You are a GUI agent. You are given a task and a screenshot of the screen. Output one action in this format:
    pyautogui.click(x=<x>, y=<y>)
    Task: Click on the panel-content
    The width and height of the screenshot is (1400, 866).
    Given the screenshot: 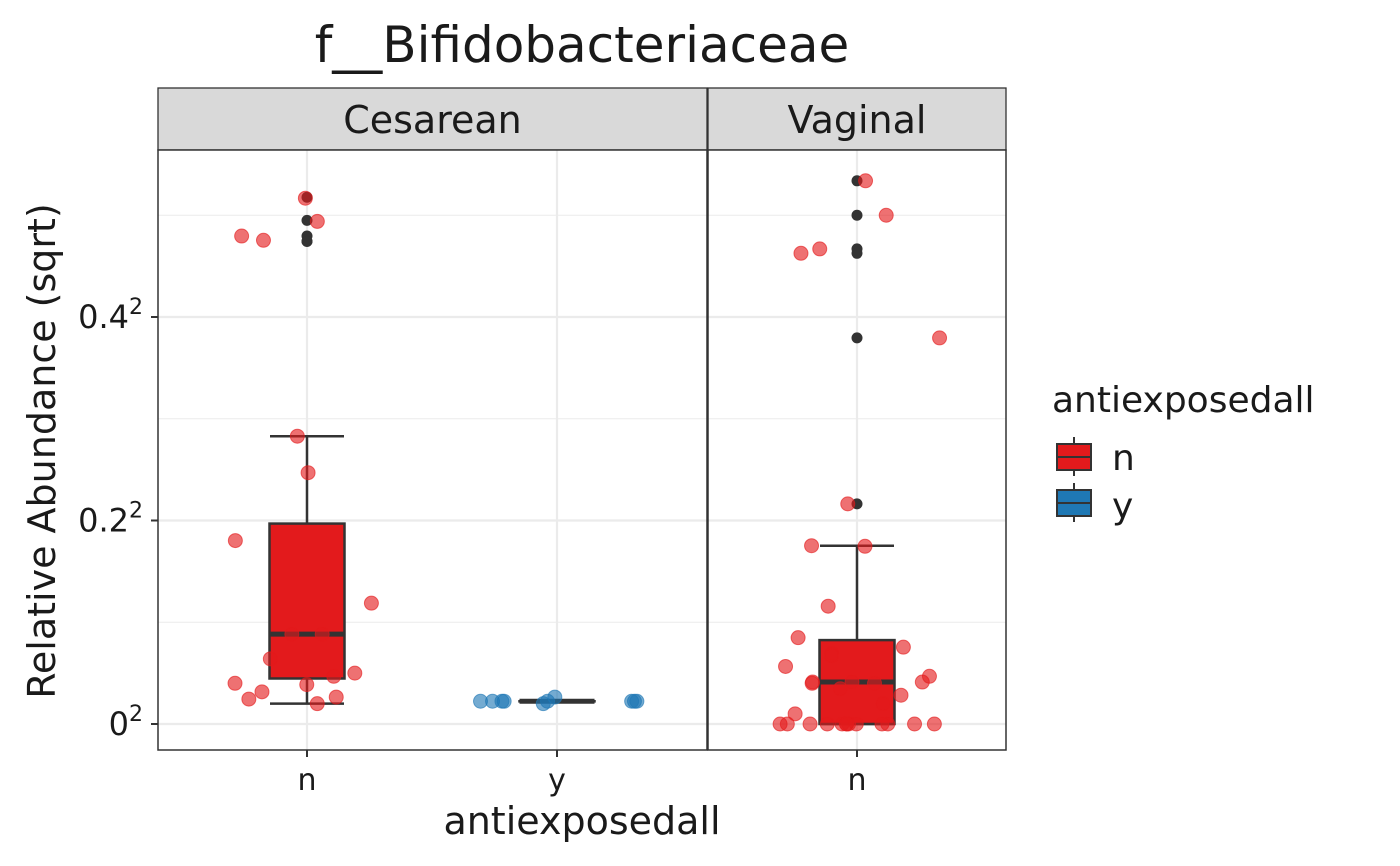 What is the action you would take?
    pyautogui.click(x=857, y=450)
    